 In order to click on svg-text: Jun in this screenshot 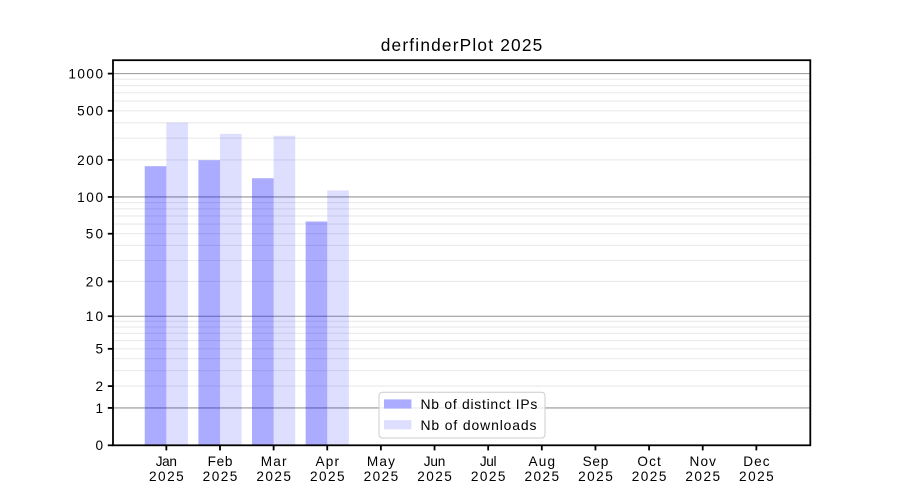, I will do `click(435, 461)`.